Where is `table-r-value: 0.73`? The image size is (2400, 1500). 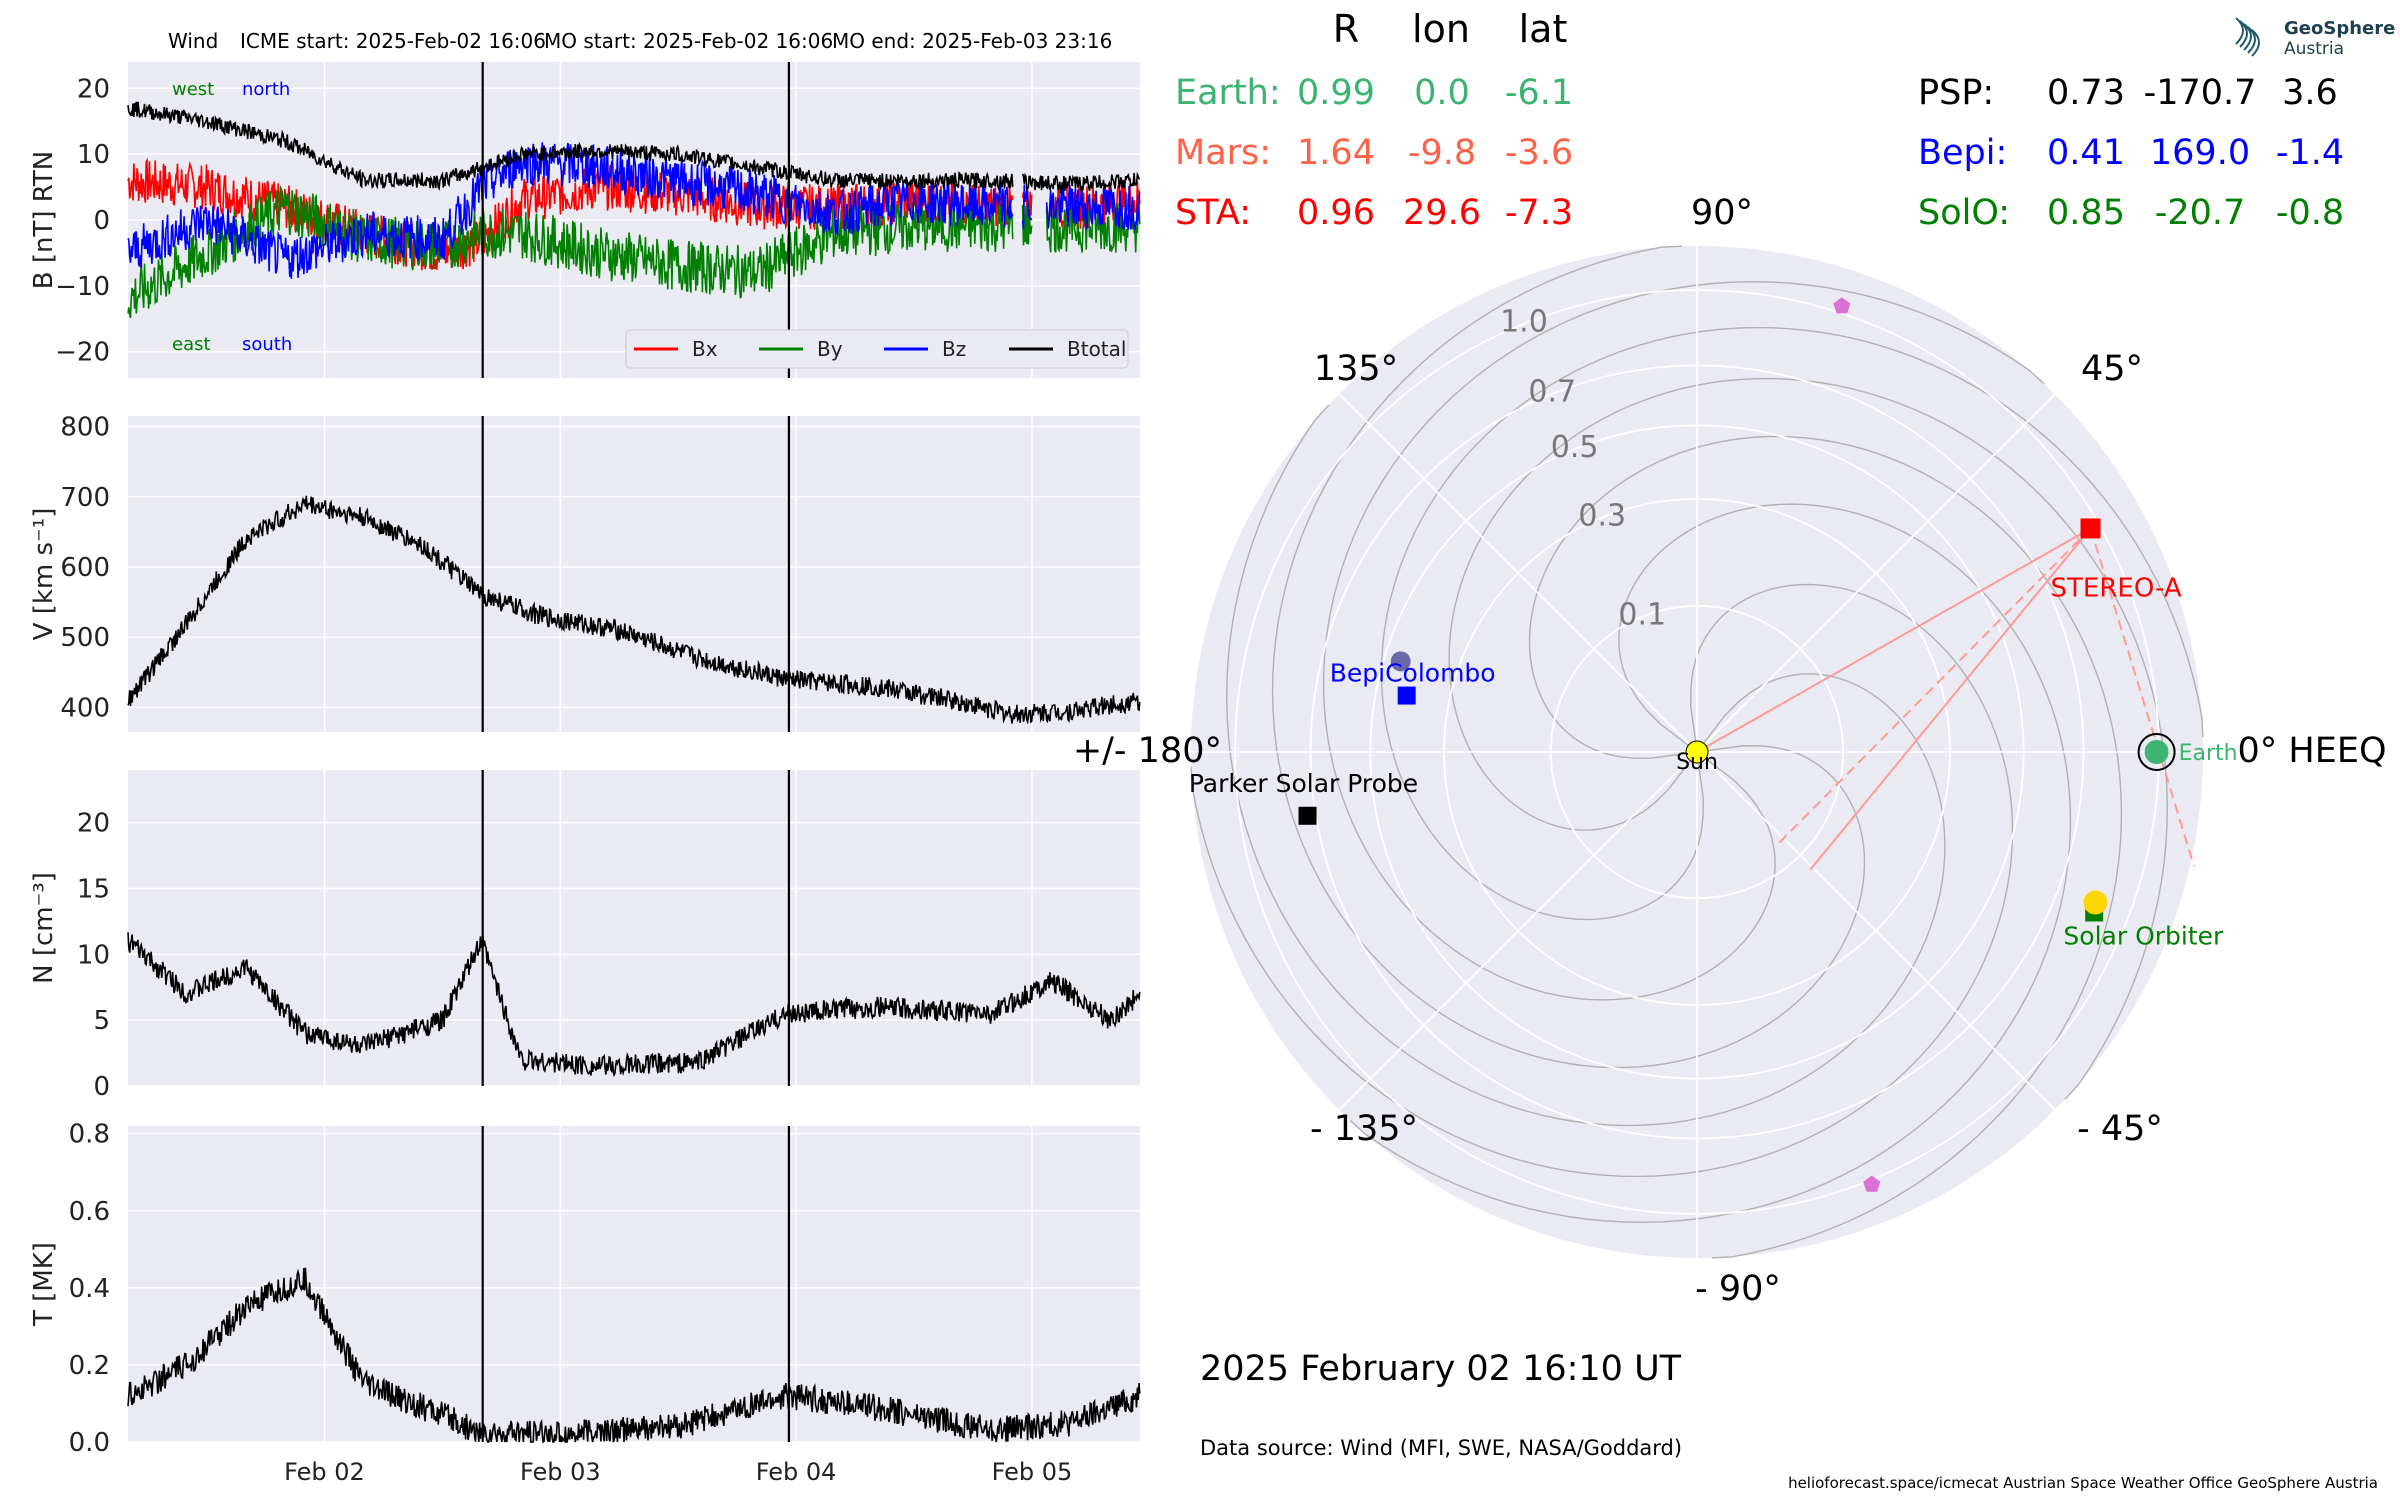
table-r-value: 0.73 is located at coordinates (2086, 93).